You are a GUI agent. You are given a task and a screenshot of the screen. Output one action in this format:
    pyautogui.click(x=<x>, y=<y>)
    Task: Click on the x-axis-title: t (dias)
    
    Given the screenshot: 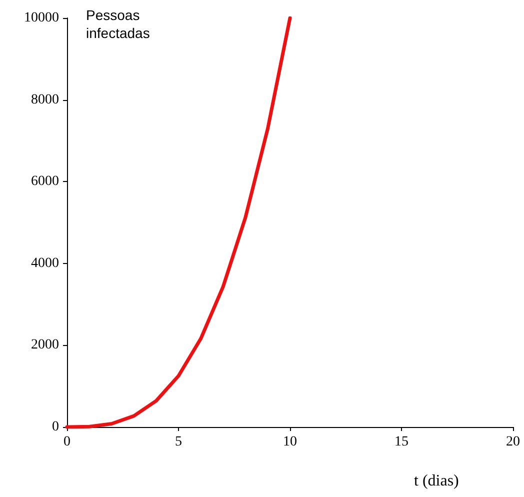 What is the action you would take?
    pyautogui.click(x=436, y=481)
    